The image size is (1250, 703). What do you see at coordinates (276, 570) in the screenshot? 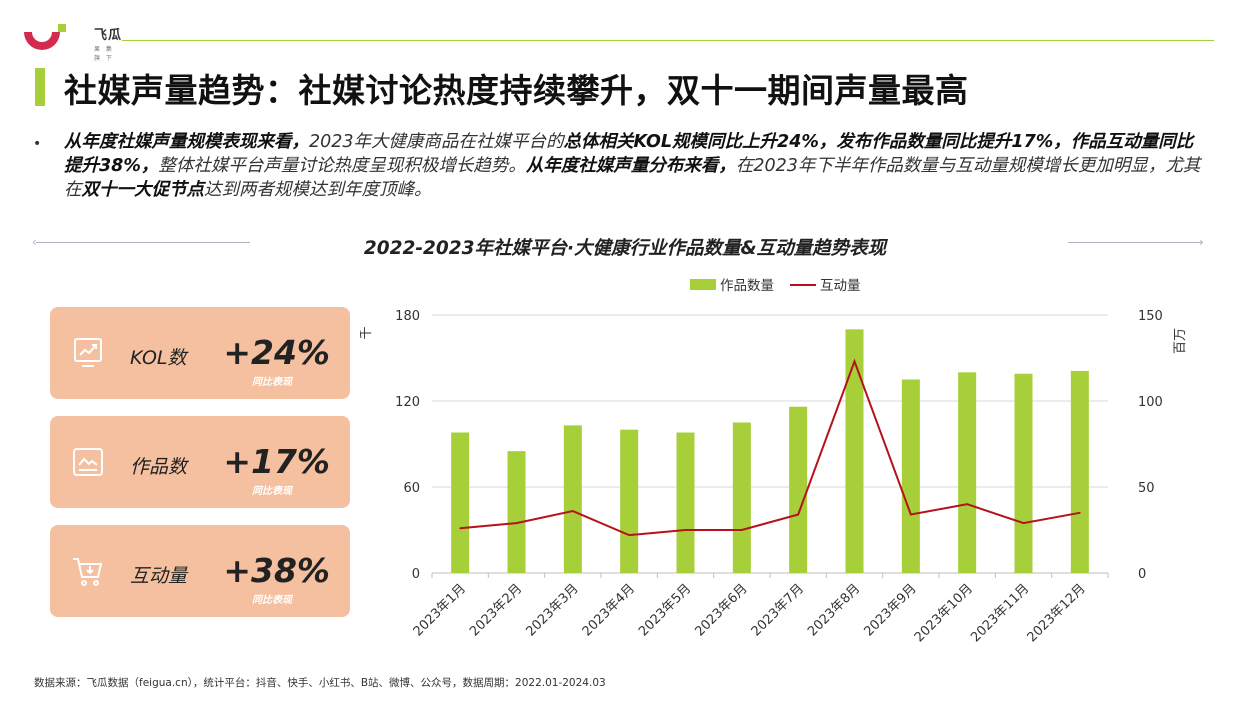
I see `kpi-value: +38%` at bounding box center [276, 570].